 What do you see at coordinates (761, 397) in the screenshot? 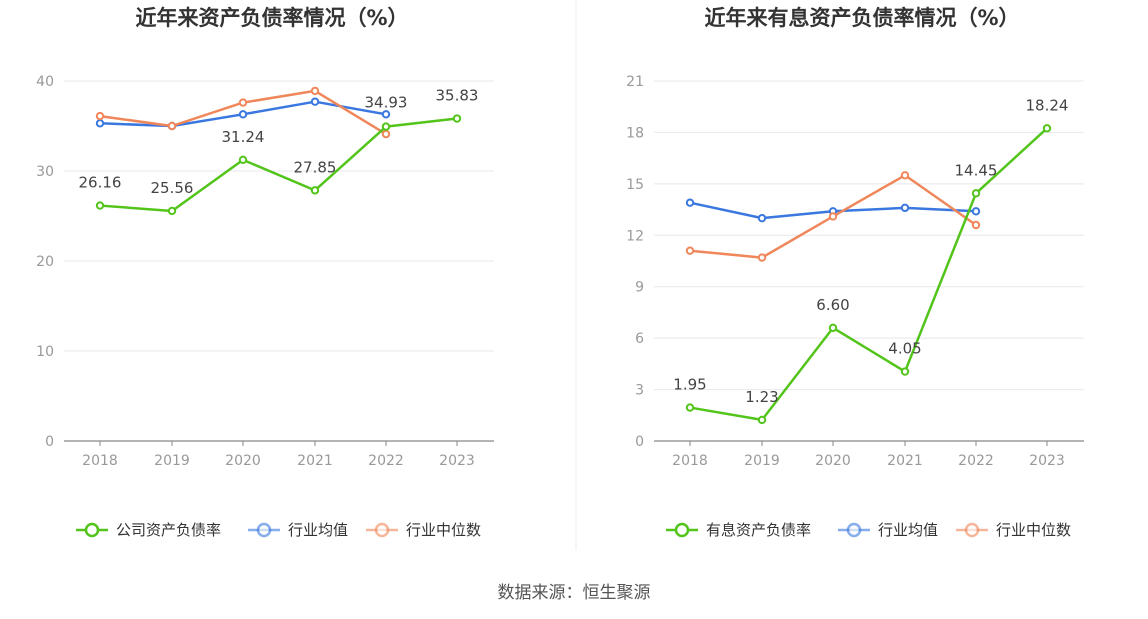
I see `data-label: 1.23` at bounding box center [761, 397].